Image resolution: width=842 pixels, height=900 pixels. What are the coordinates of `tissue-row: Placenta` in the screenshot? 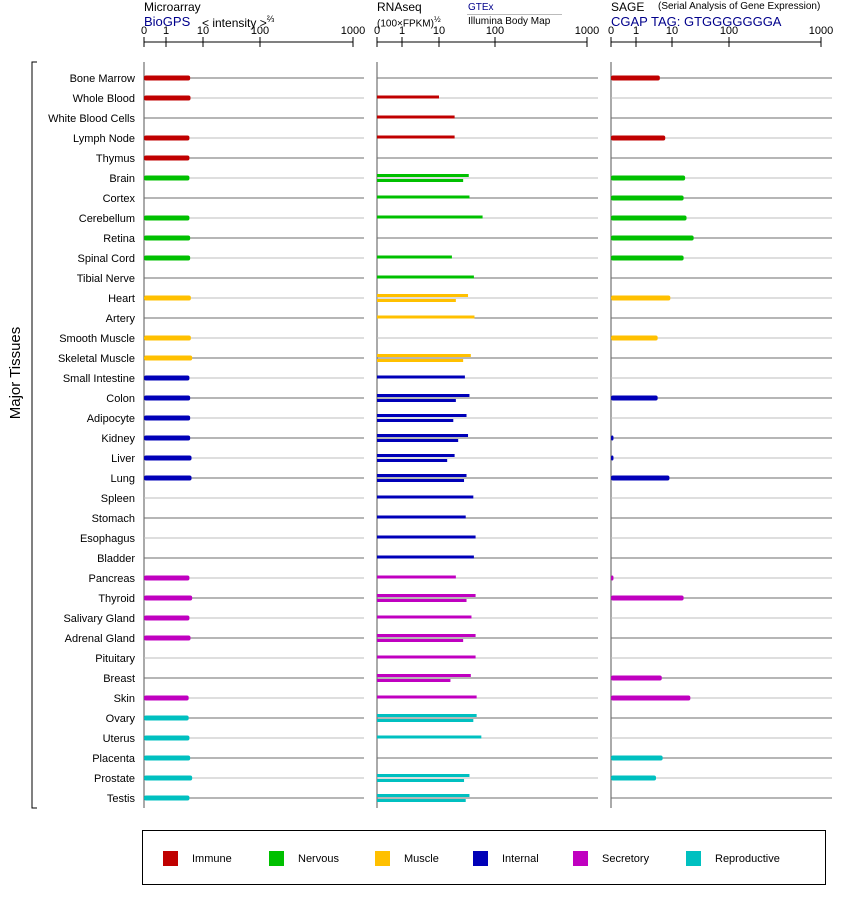 It's located at (462, 759).